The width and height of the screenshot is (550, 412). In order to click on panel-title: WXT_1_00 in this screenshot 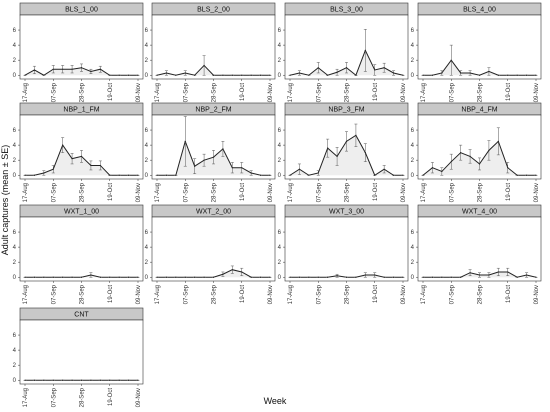, I will do `click(81, 212)`.